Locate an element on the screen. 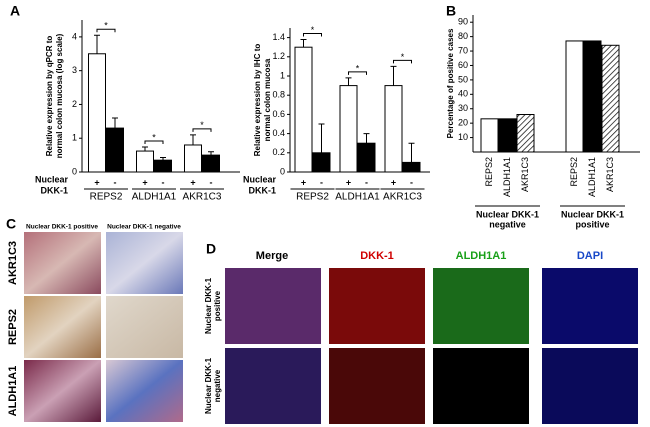 This screenshot has width=650, height=427. y-axis-label: Percentage of positive cases is located at coordinates (450, 83).